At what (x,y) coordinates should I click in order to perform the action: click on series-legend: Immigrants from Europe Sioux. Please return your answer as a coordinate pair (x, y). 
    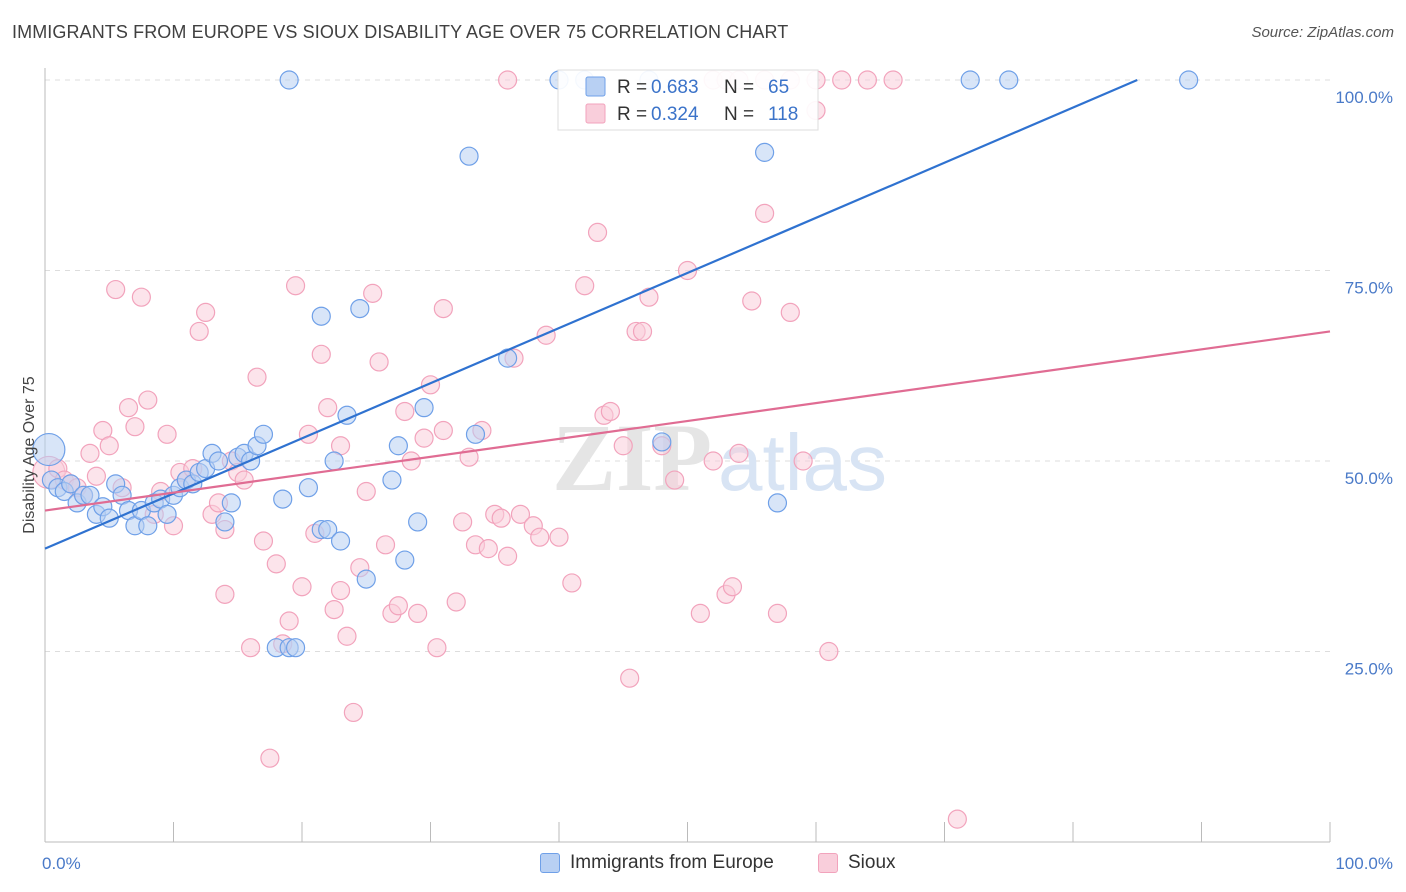
    Looking at the image, I should click on (703, 865).